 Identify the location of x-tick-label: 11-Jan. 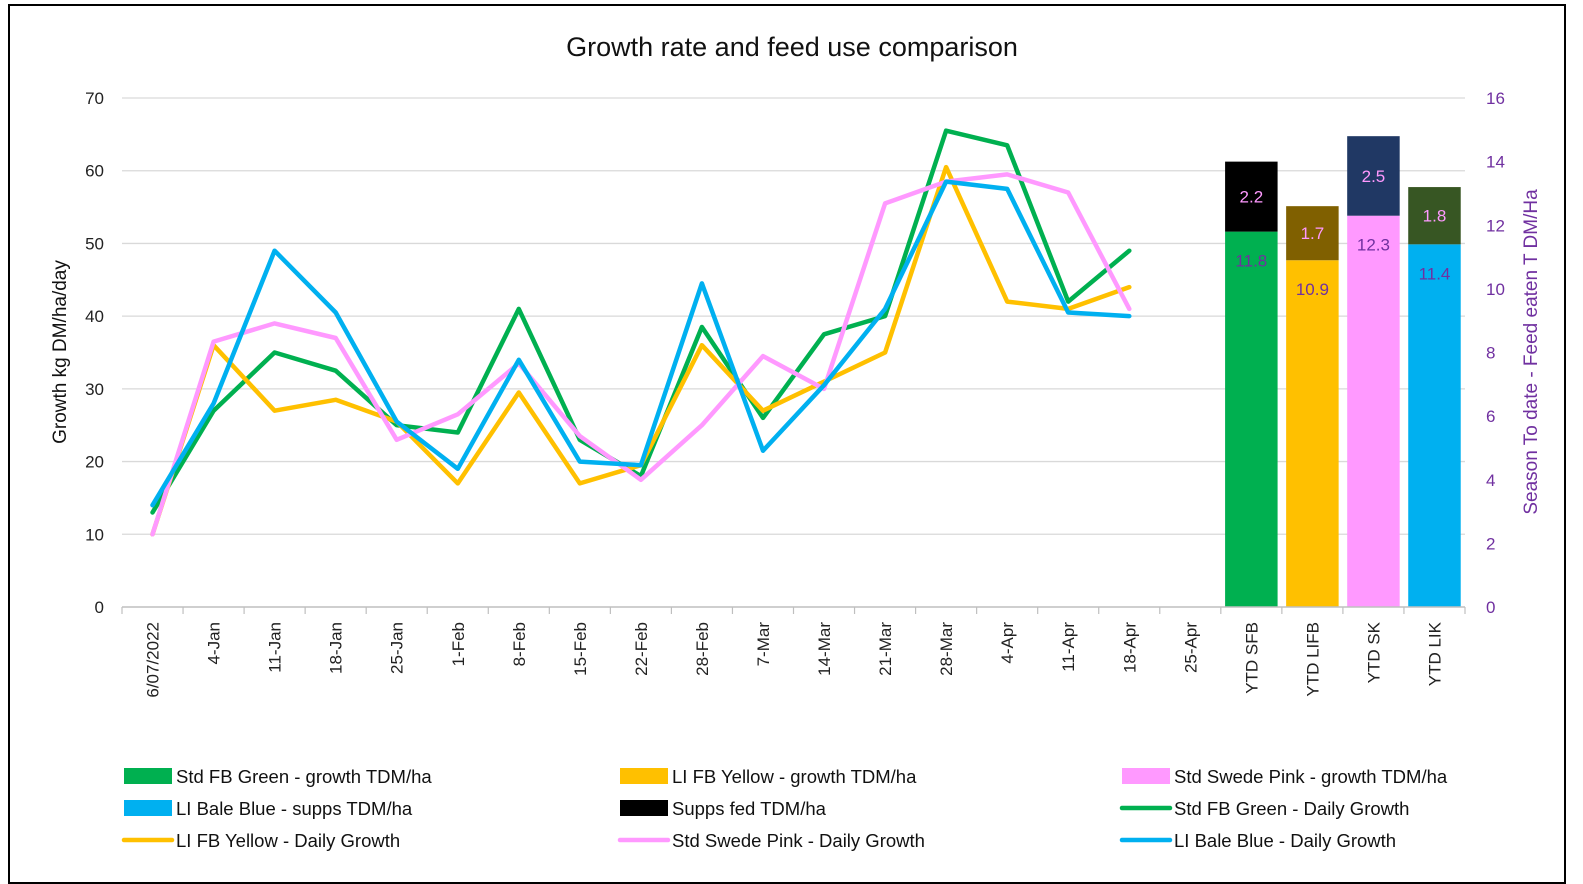
(275, 647).